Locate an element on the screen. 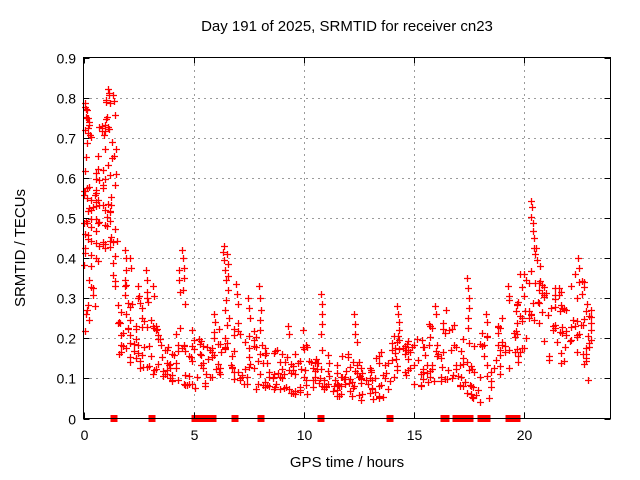  x-tick-label: 20 is located at coordinates (525, 435).